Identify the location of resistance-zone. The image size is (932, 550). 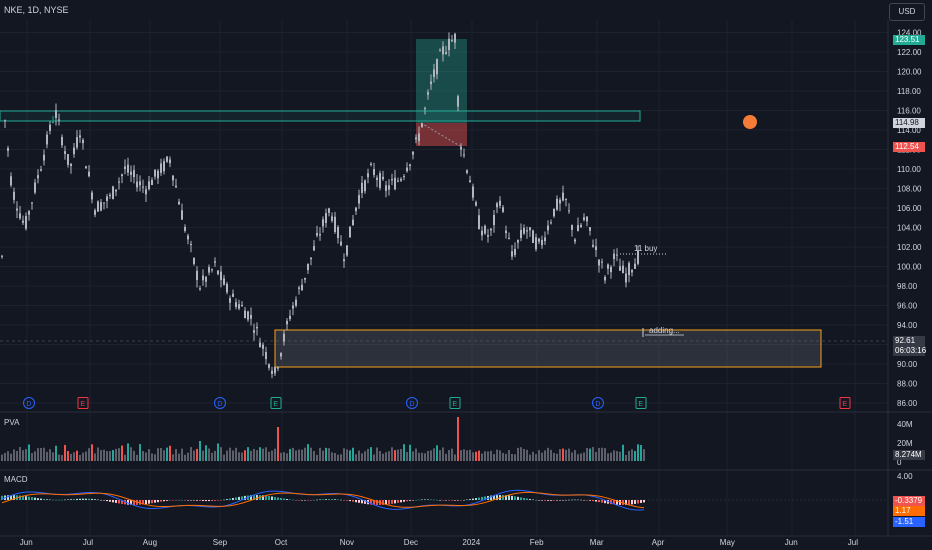
(320, 116).